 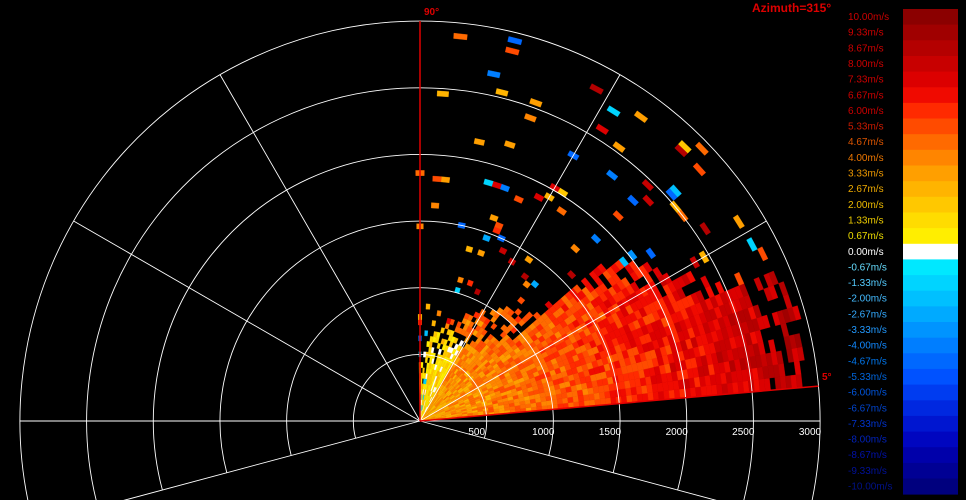 What do you see at coordinates (867, 471) in the screenshot?
I see `colorbar-label: -9.33m/s` at bounding box center [867, 471].